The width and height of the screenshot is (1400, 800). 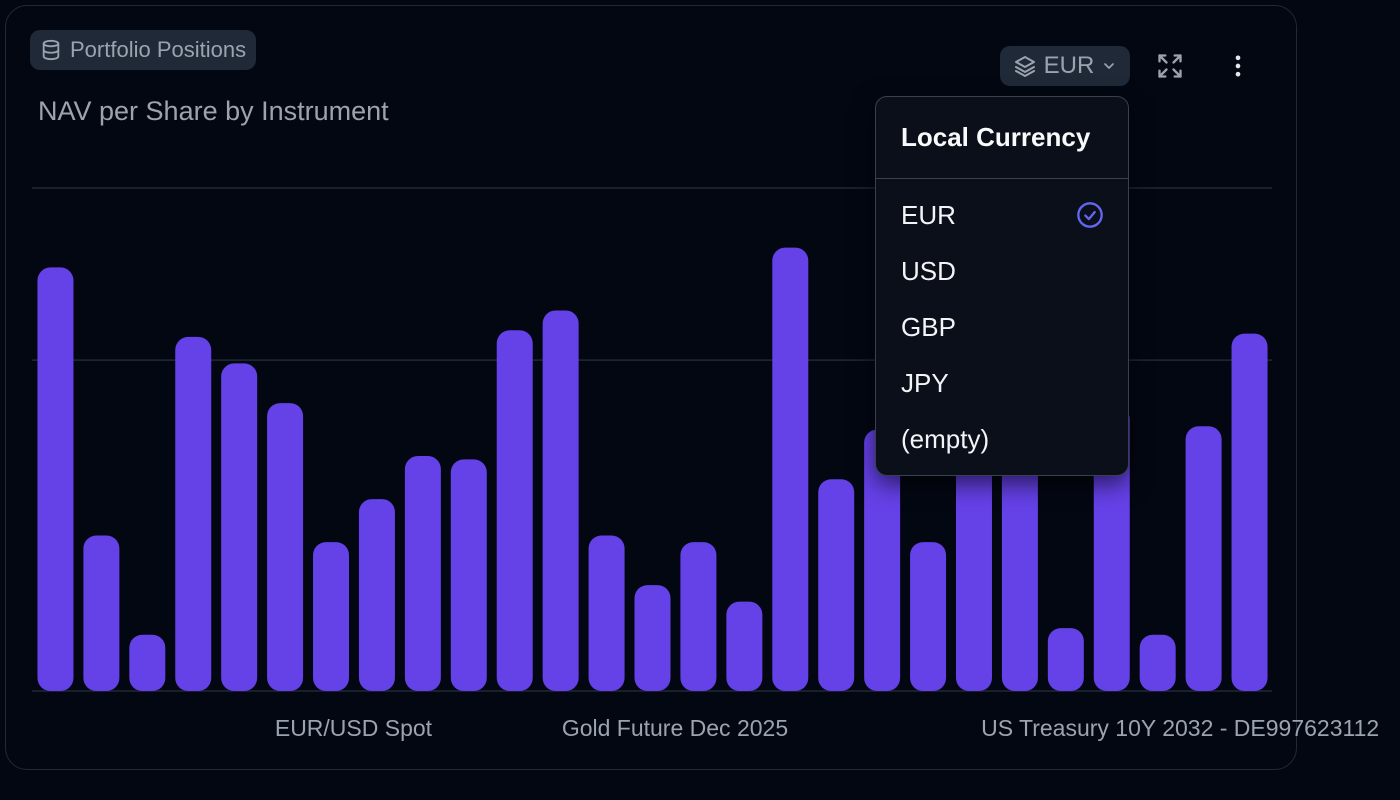 I want to click on source-label: Portfolio Positions, so click(x=158, y=49).